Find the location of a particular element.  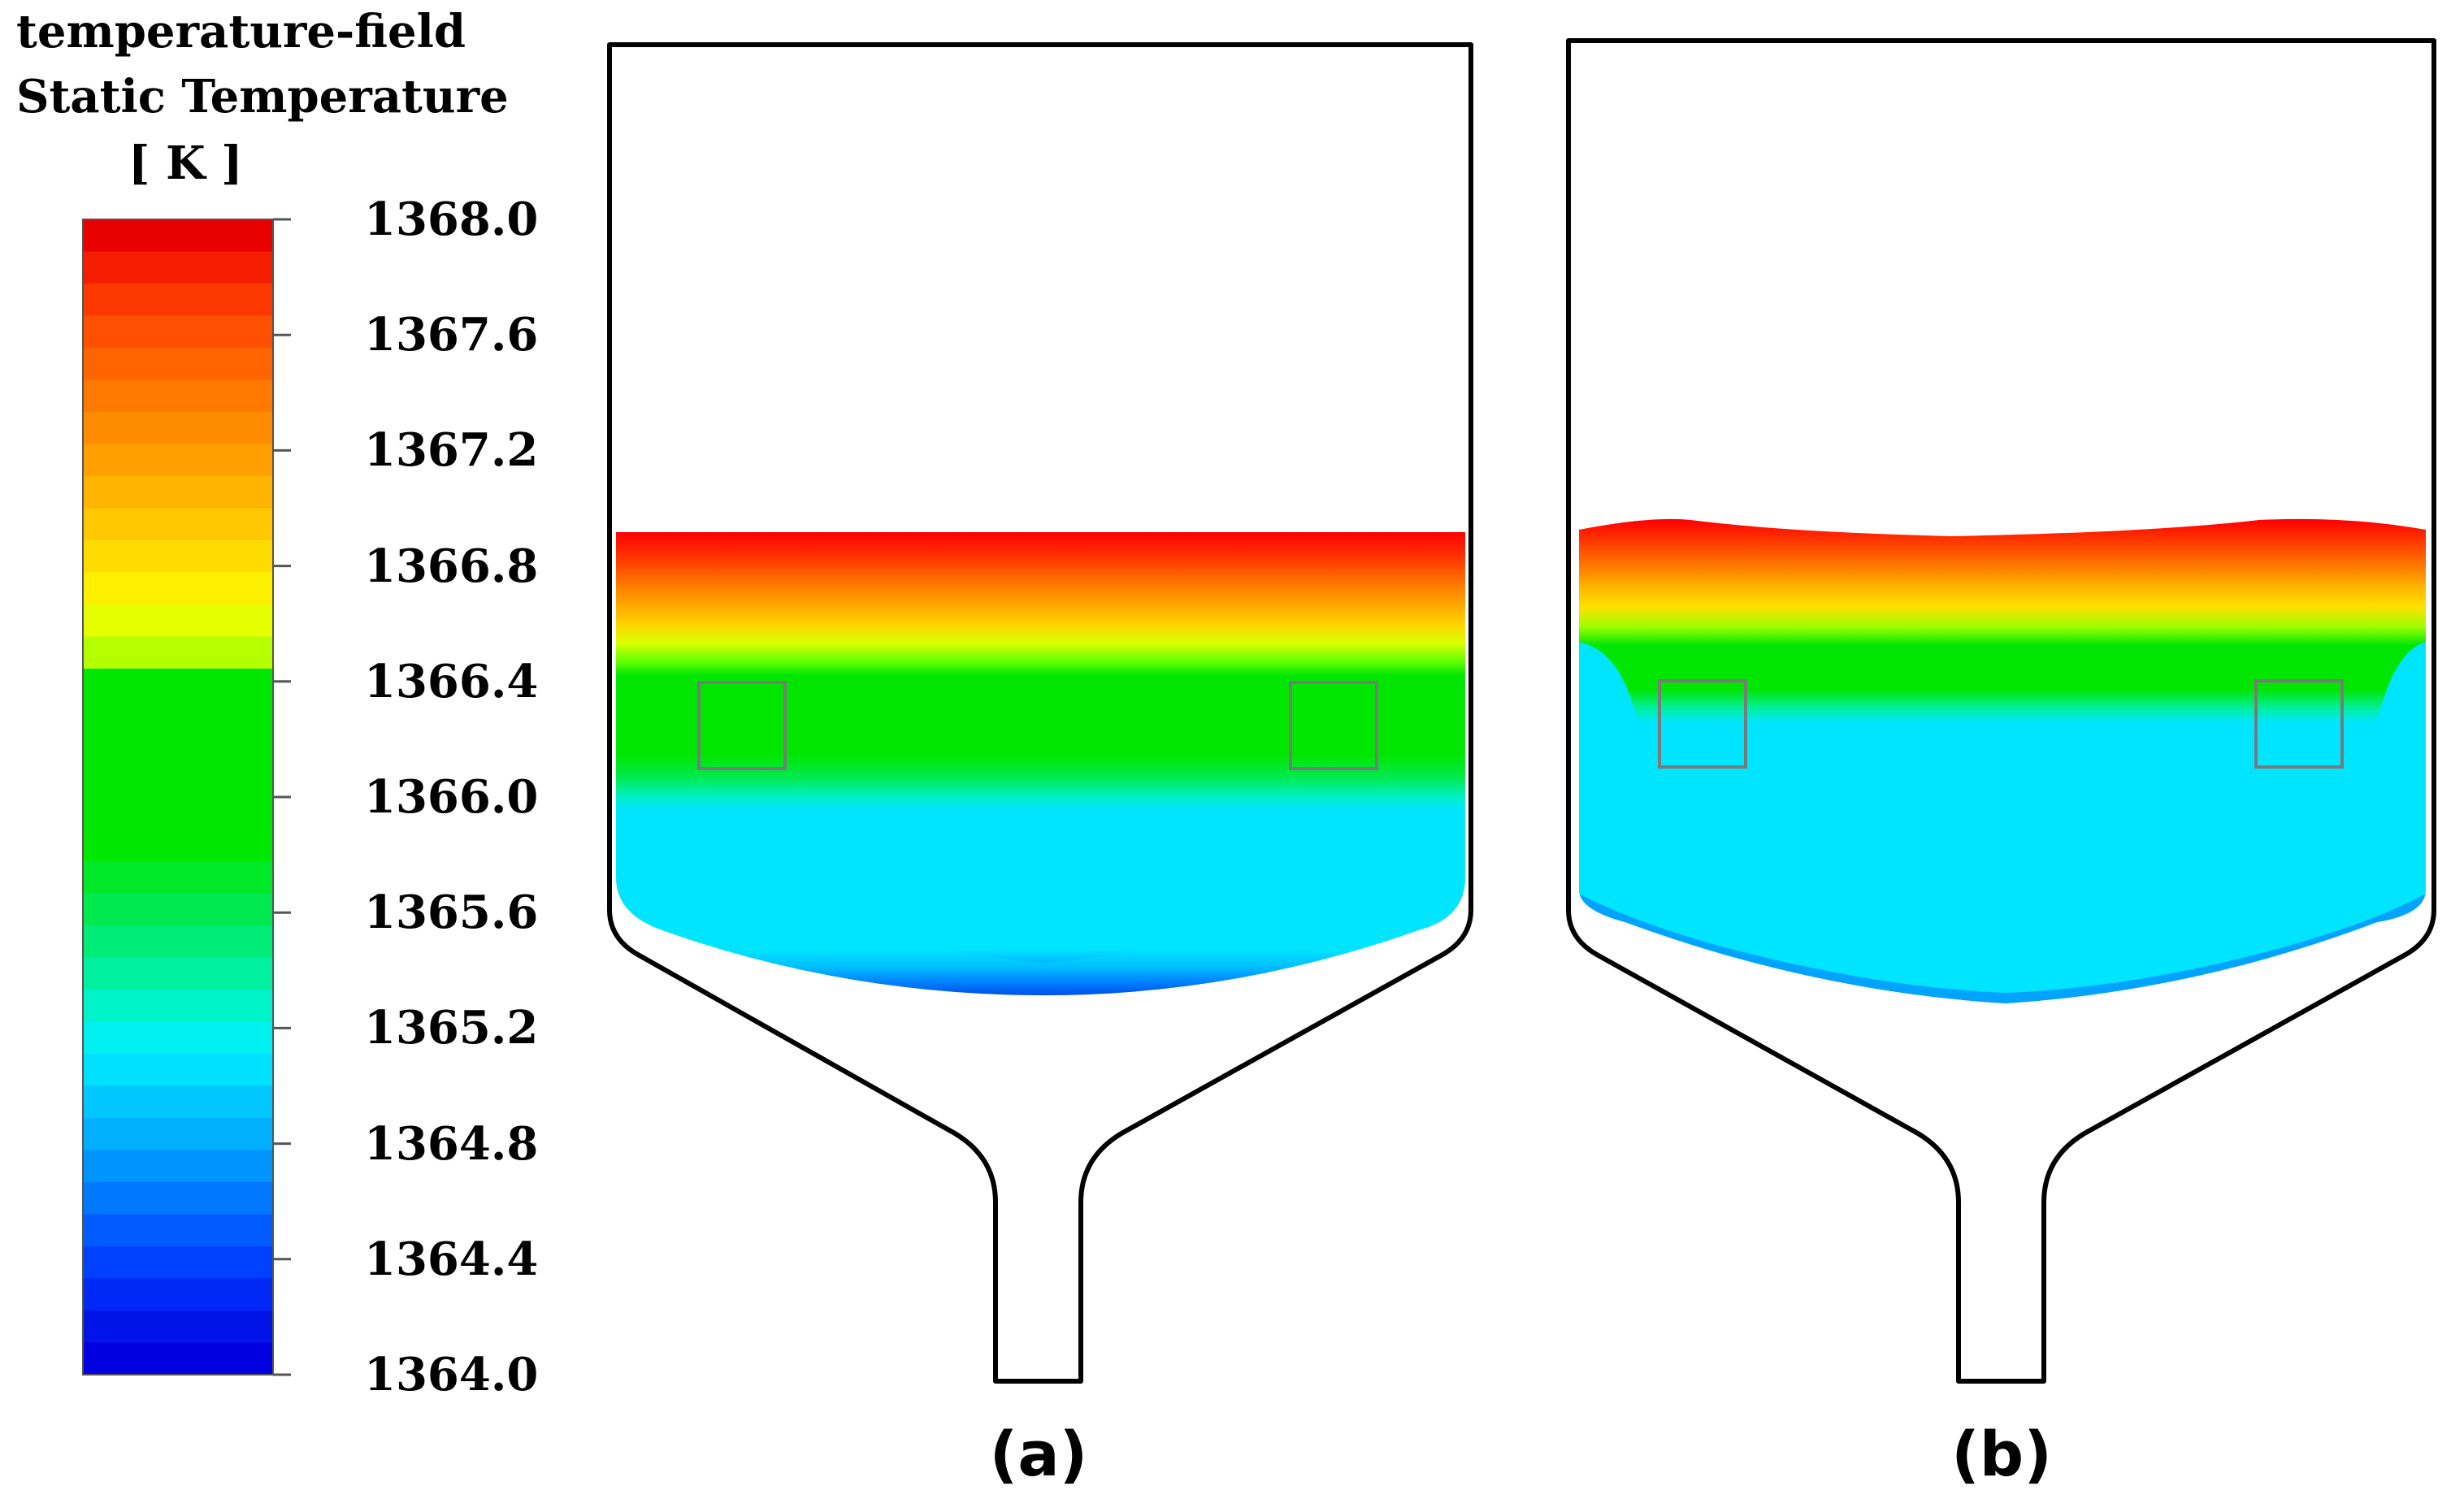

colorbar-tick-label: 1367.6 is located at coordinates (451, 335).